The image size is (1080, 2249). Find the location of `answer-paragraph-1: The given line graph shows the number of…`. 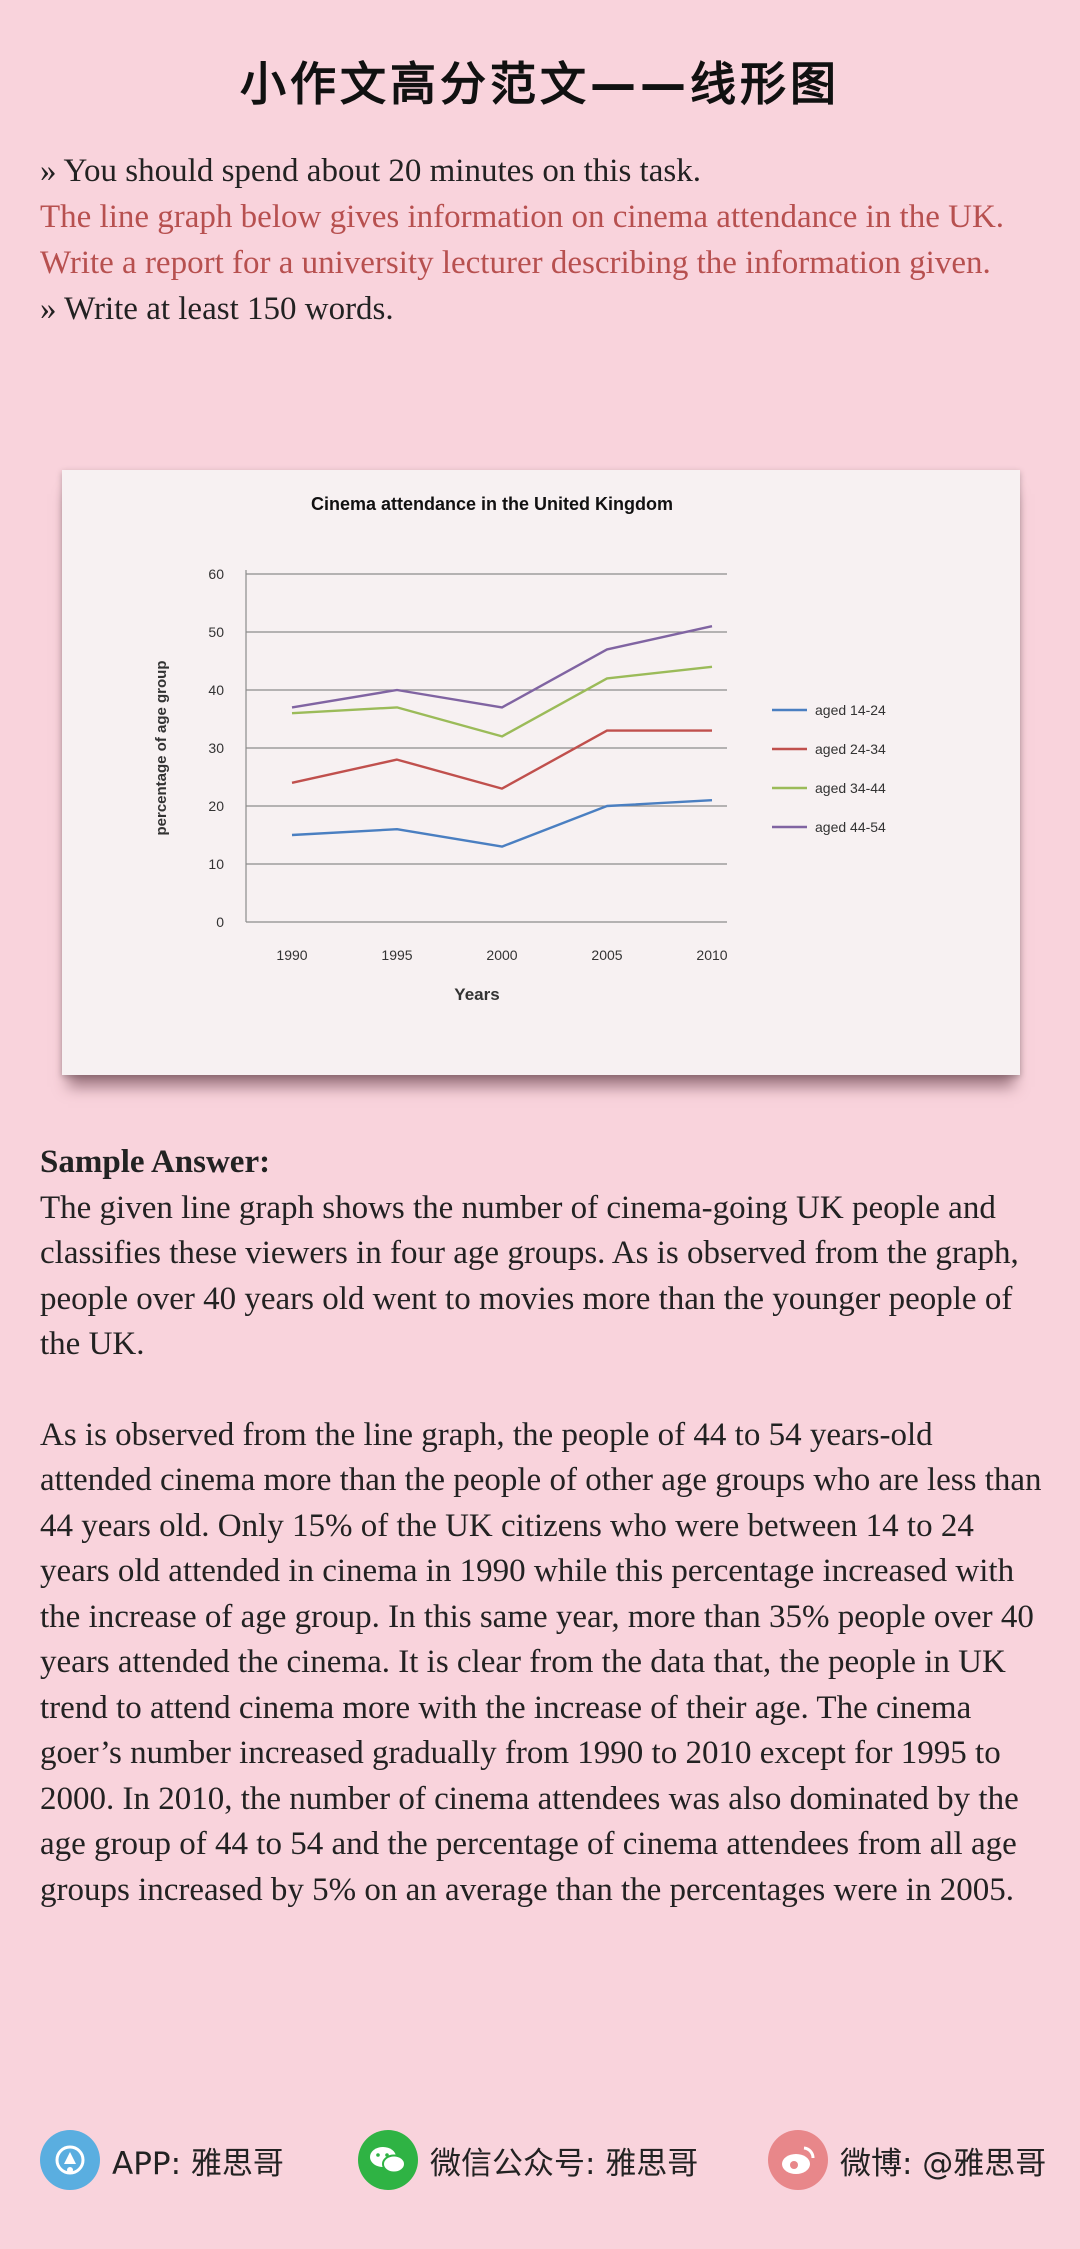

answer-paragraph-1: The given line graph shows the number of… is located at coordinates (529, 1276).